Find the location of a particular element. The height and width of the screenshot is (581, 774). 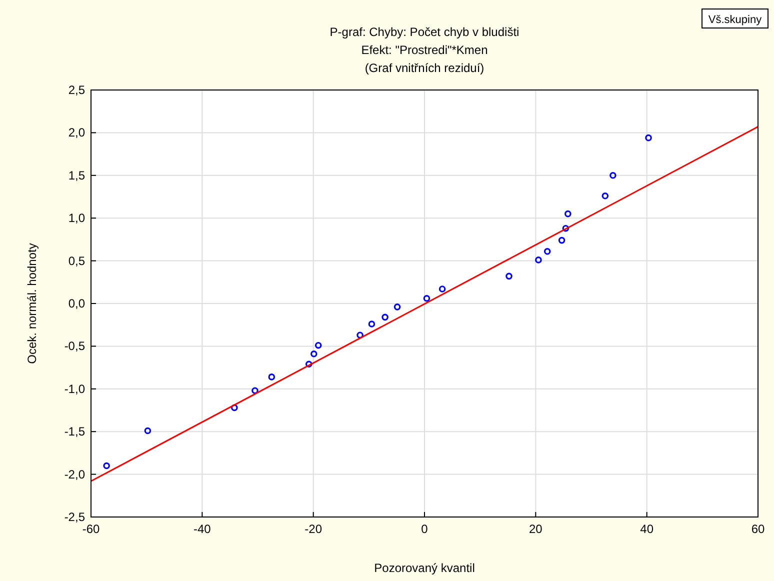

y-tick-label: 1,0 is located at coordinates (77, 218).